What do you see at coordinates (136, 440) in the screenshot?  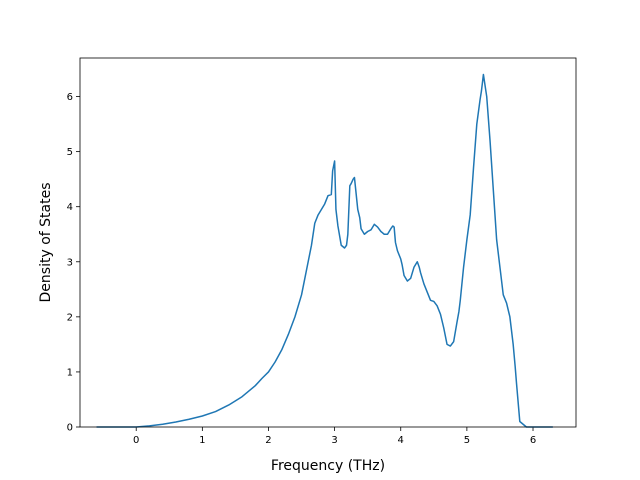 I see `x-tick-label: 0` at bounding box center [136, 440].